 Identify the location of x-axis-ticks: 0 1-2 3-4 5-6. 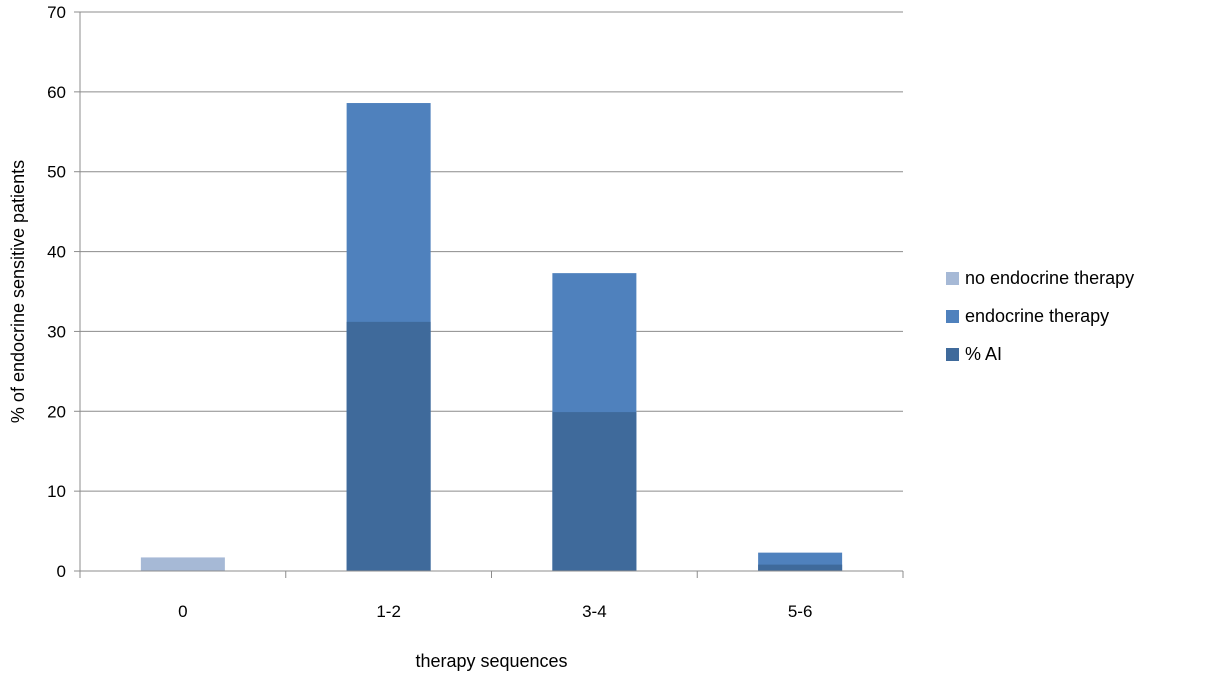
(491, 596).